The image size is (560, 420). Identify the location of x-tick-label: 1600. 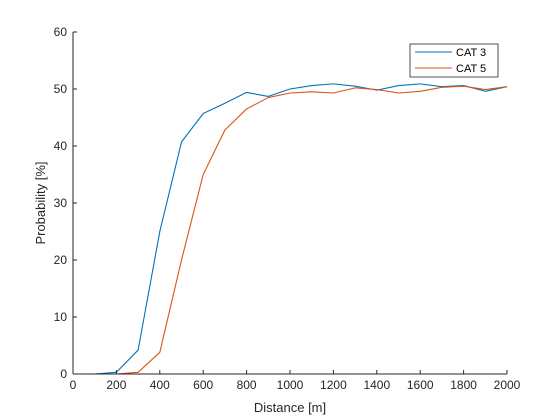
(420, 385).